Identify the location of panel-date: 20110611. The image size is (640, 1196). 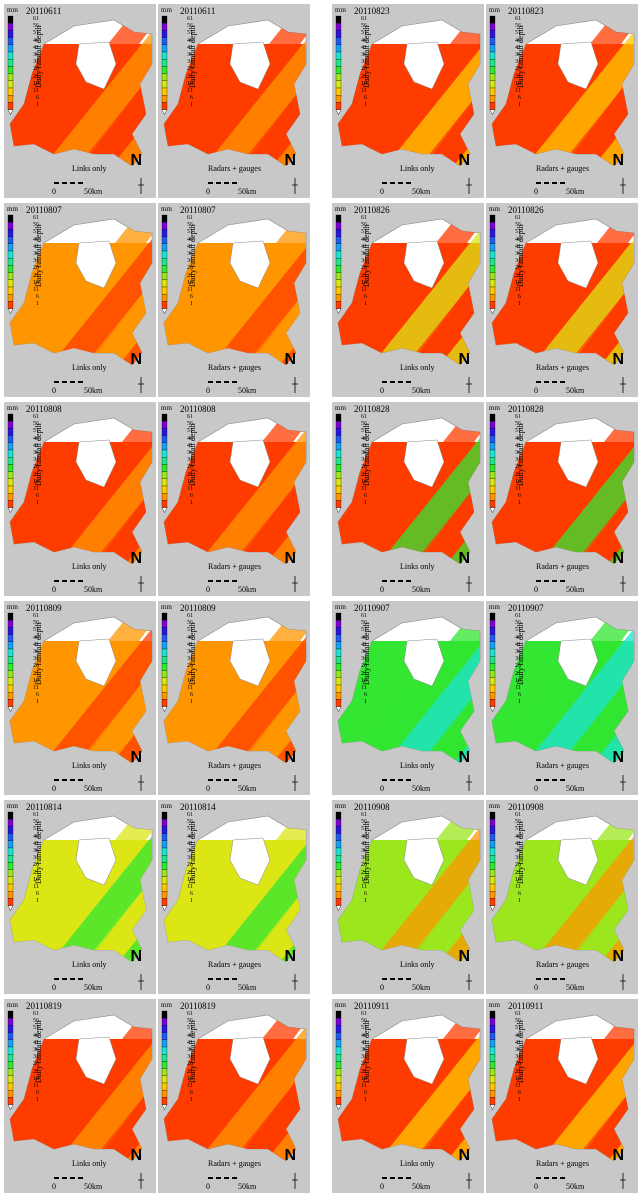
(198, 11).